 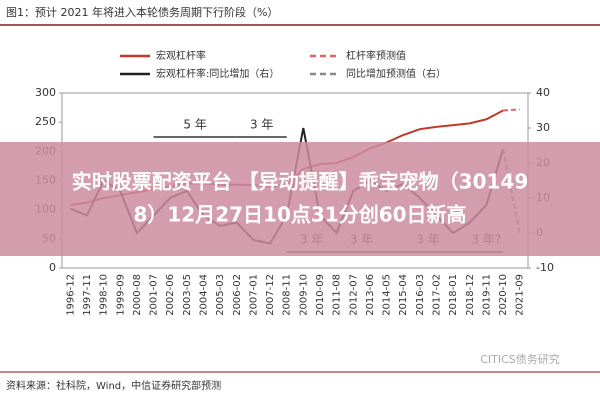 What do you see at coordinates (154, 295) in the screenshot?
I see `x-tick-label: 2001-07` at bounding box center [154, 295].